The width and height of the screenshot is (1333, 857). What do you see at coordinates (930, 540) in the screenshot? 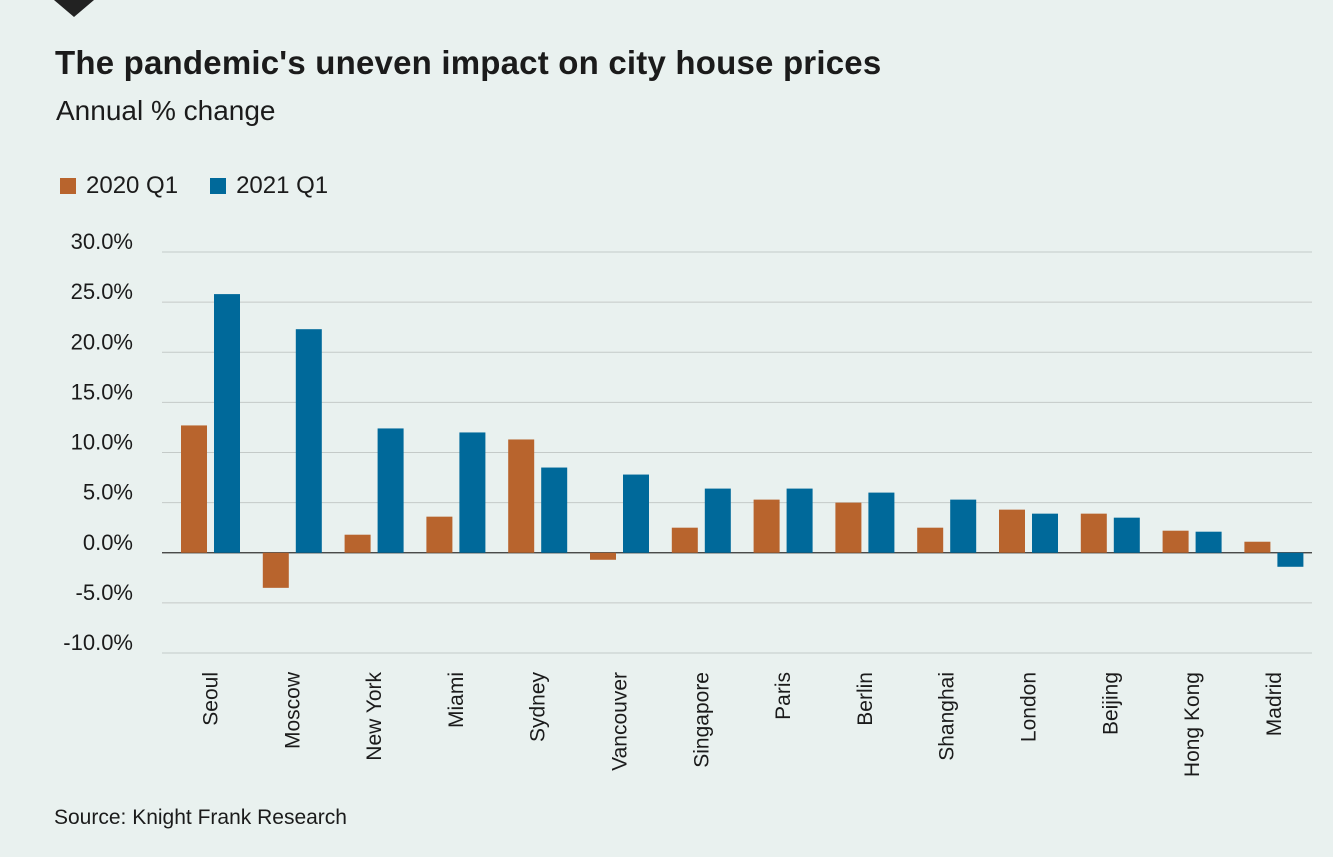
I see `bar-2020-shanghai` at bounding box center [930, 540].